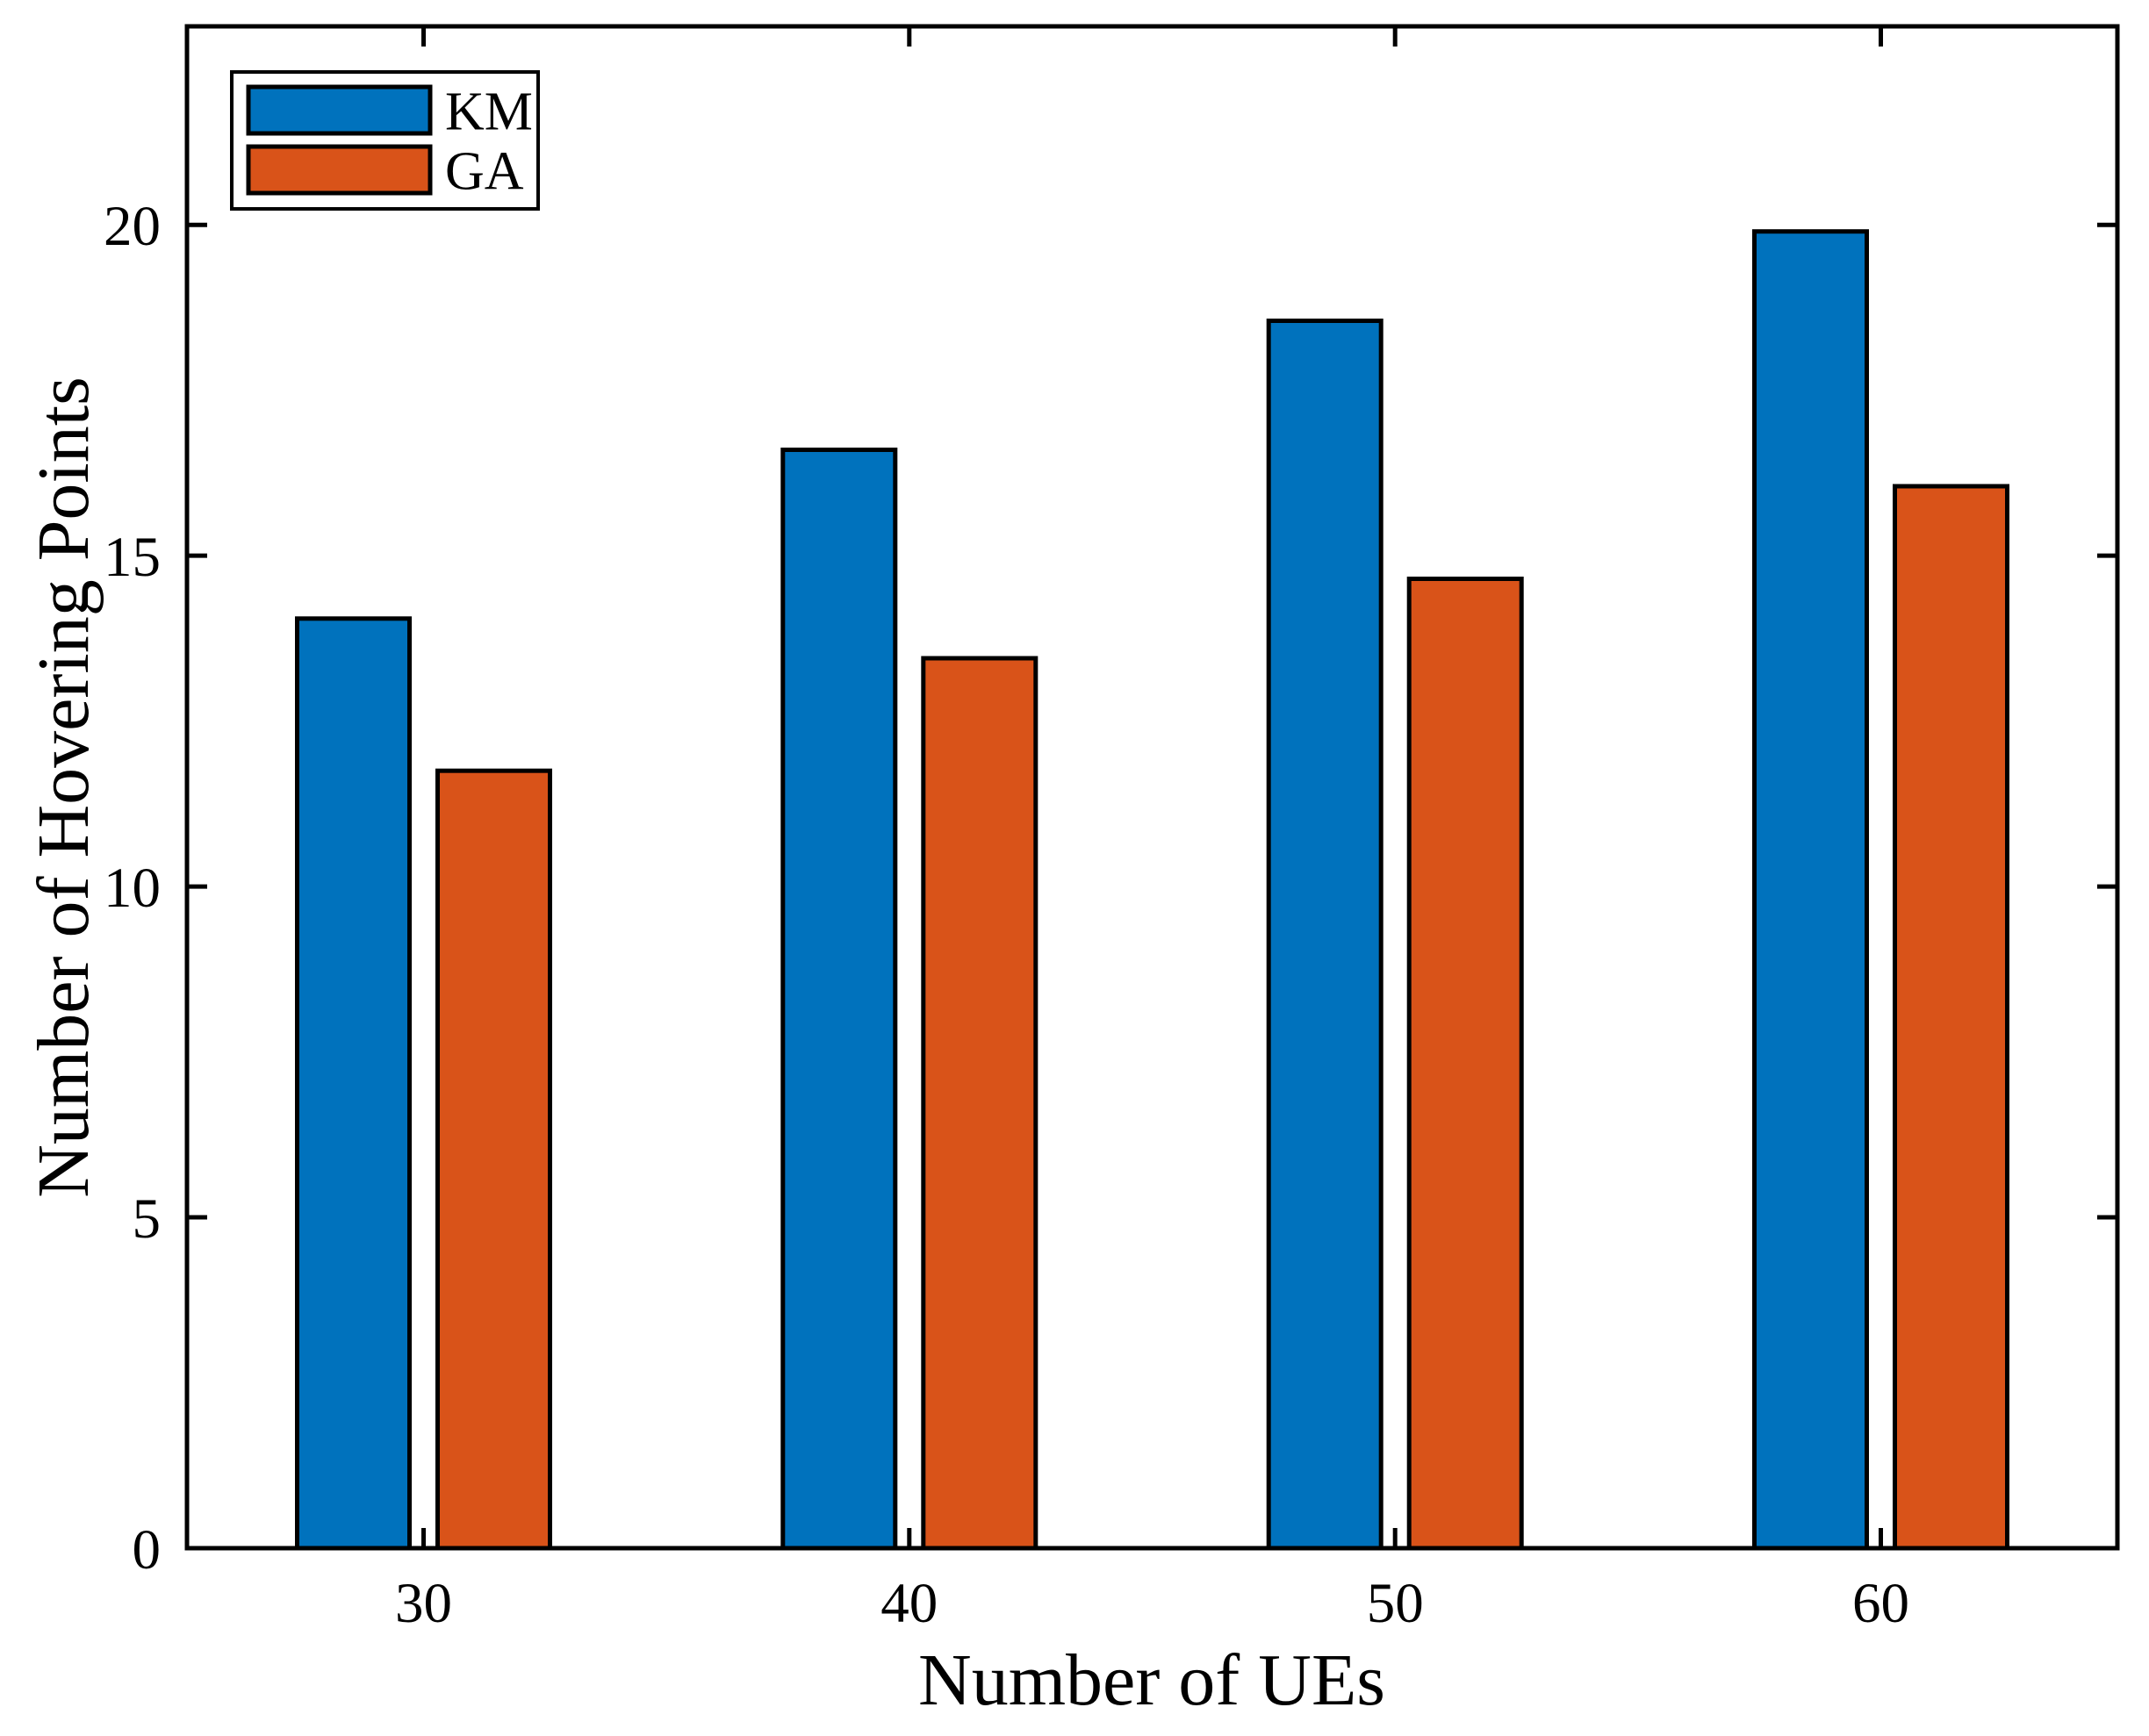  I want to click on x-tick-label: 50, so click(1395, 1604).